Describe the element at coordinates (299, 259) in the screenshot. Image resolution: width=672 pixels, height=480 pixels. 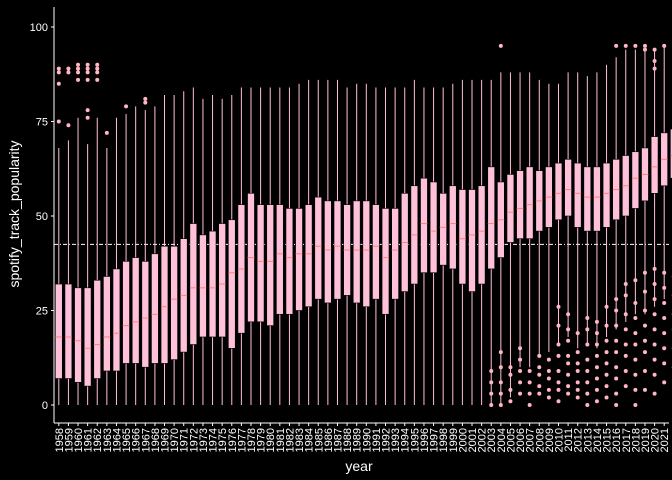
I see `box-1983` at that location.